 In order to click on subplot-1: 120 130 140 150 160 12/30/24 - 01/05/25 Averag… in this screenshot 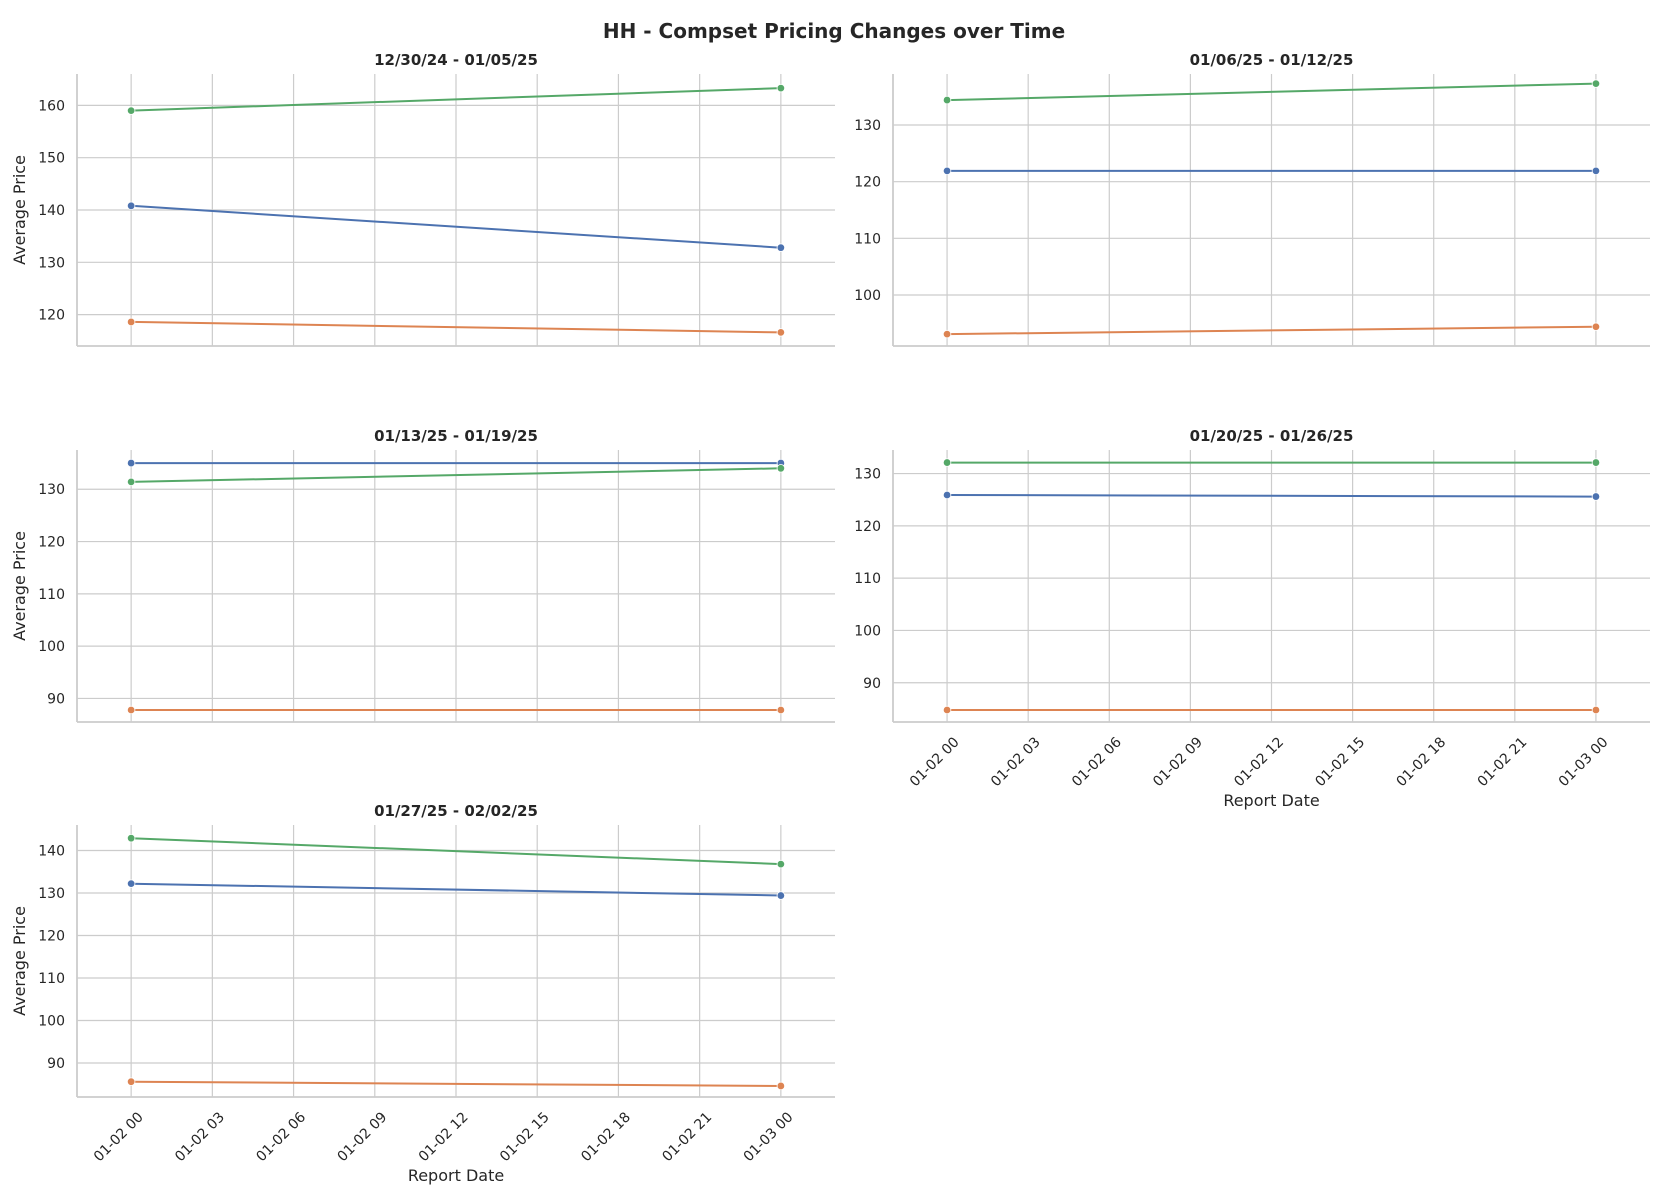, I will do `click(422, 199)`.